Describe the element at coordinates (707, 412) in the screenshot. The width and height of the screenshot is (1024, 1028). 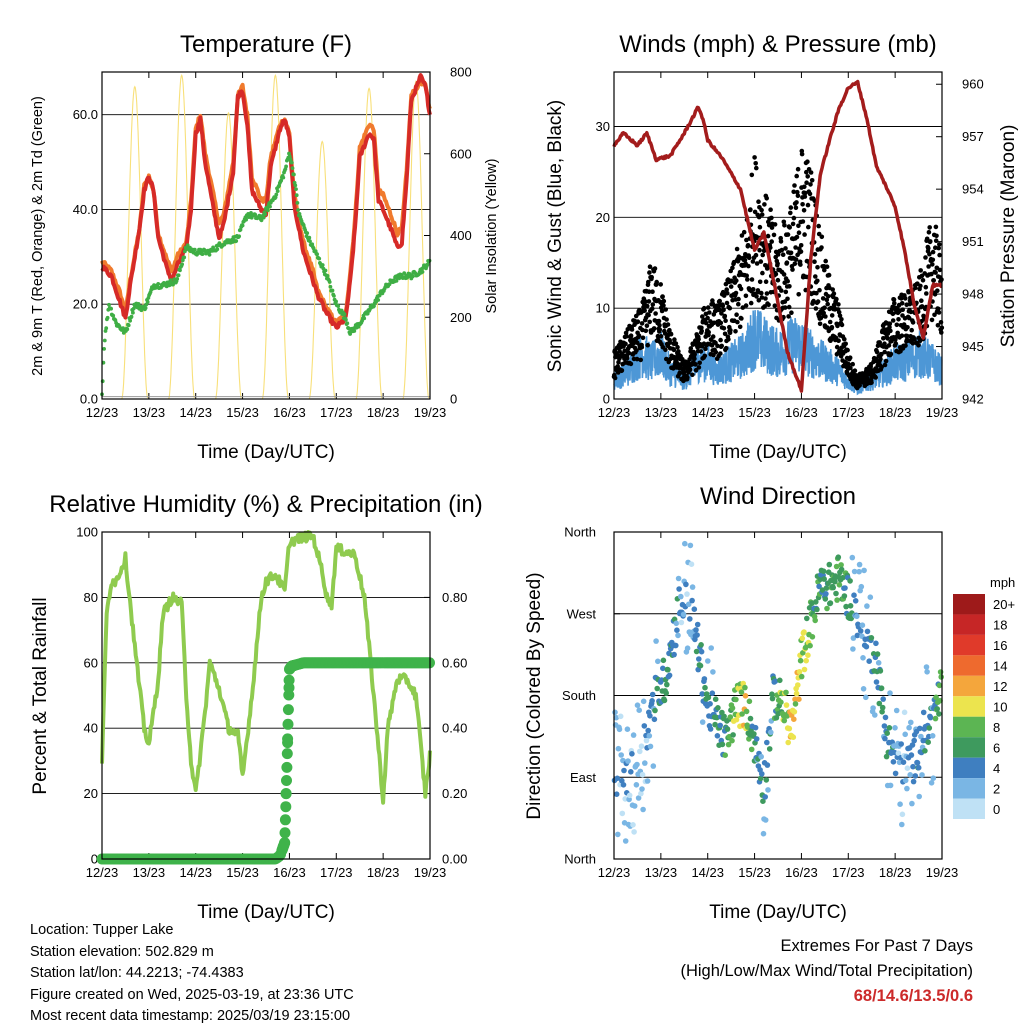
I see `x-tick-label: 14/23` at that location.